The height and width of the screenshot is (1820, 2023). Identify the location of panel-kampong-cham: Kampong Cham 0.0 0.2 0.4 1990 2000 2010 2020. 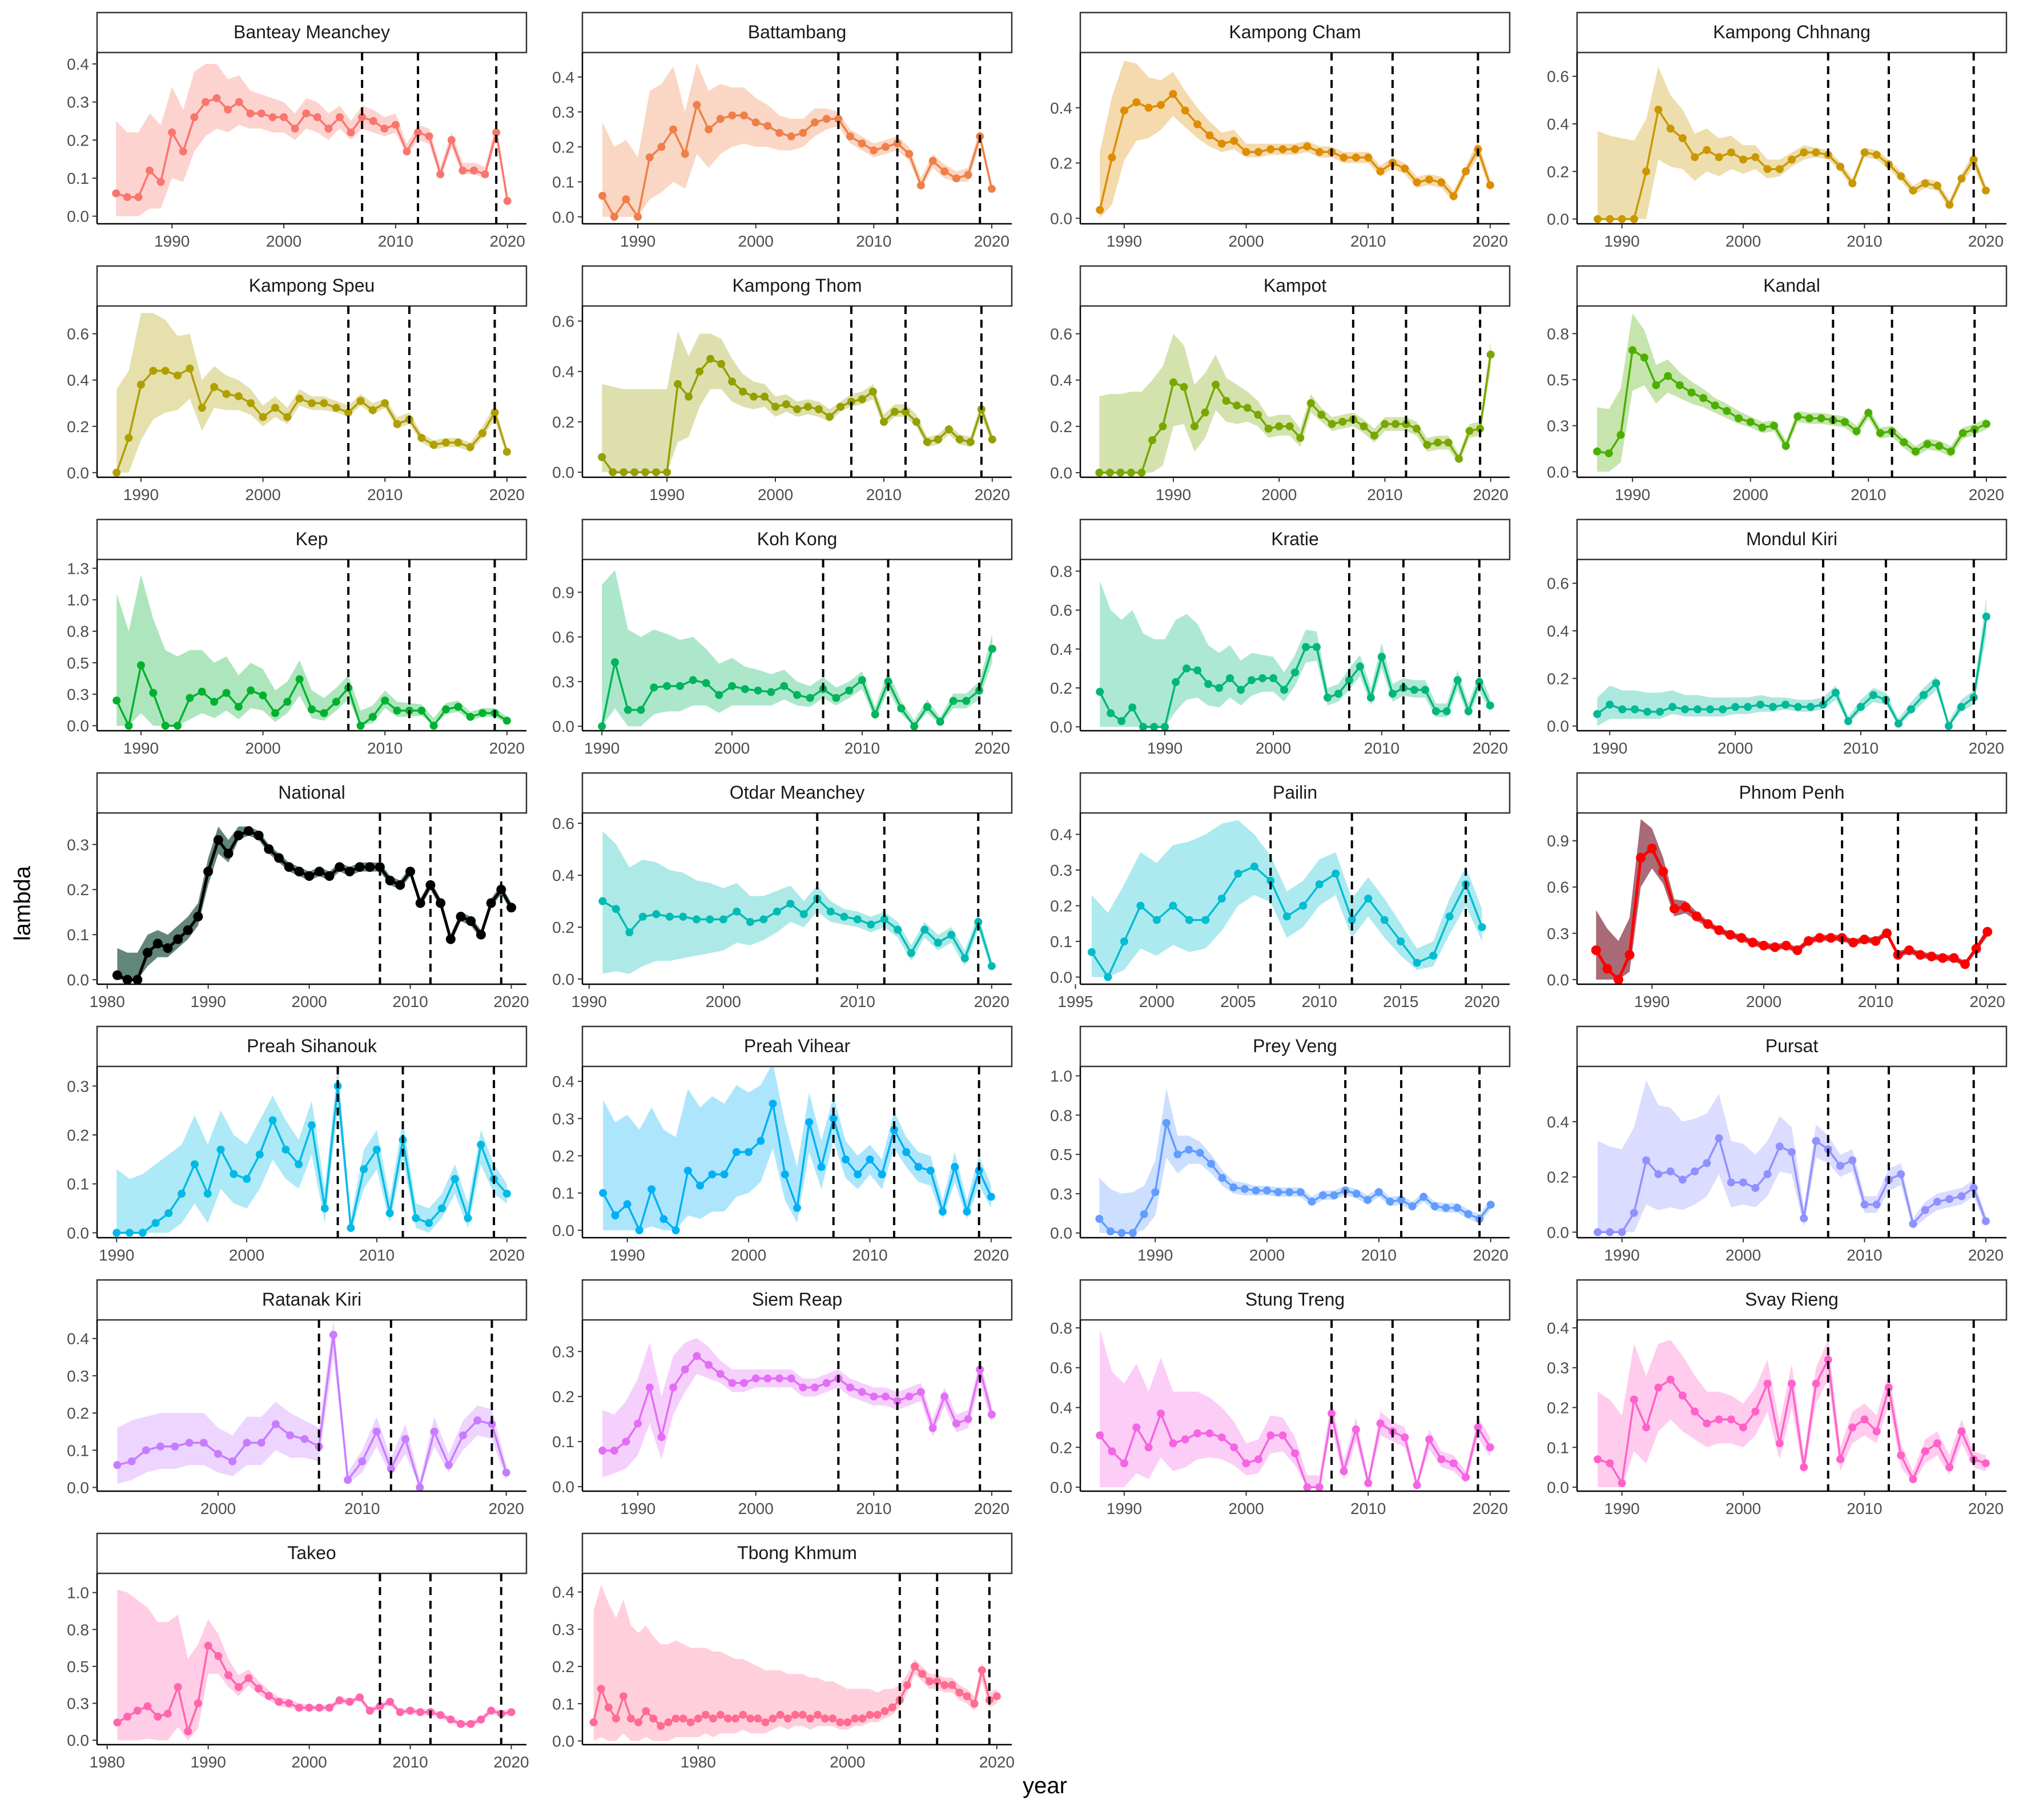
(1280, 130).